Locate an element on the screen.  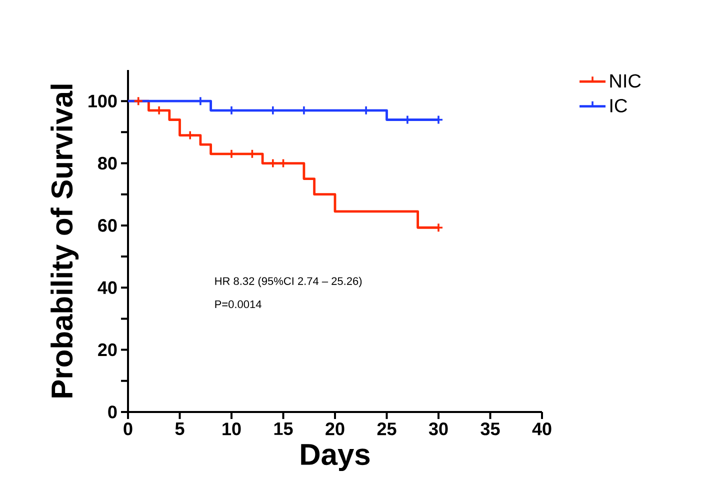
x-tick-label: 25 is located at coordinates (386, 429).